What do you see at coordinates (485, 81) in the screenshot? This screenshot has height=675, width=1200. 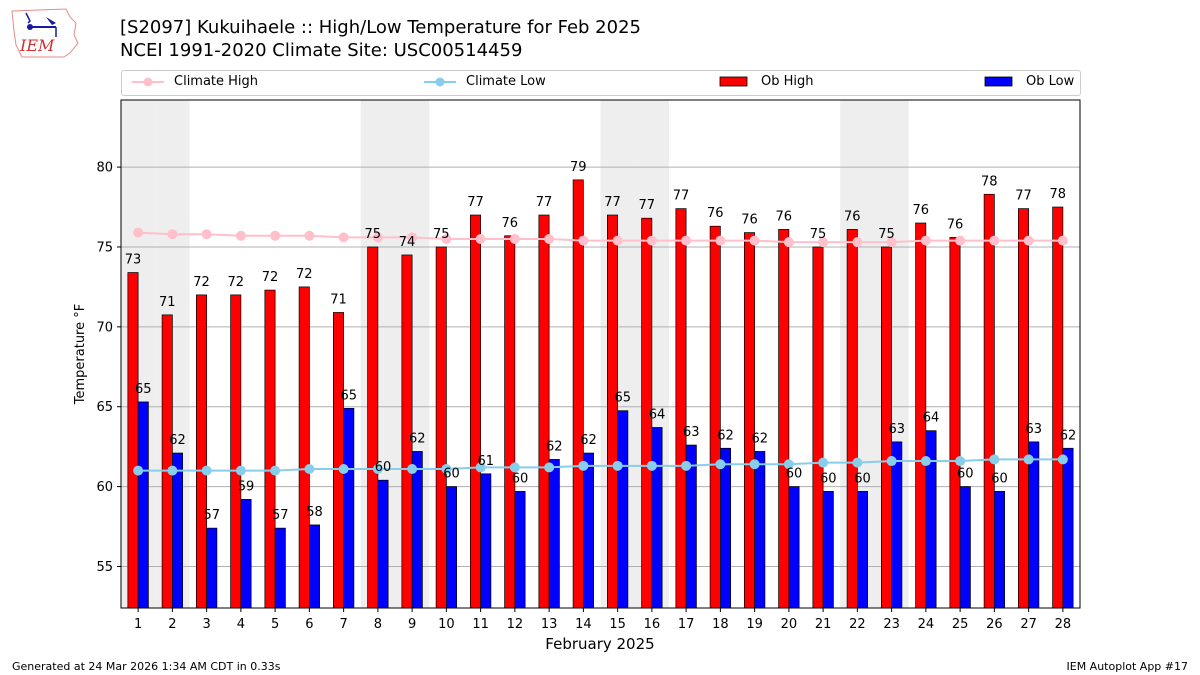 I see `legend-item-climate-low: Climate Low` at bounding box center [485, 81].